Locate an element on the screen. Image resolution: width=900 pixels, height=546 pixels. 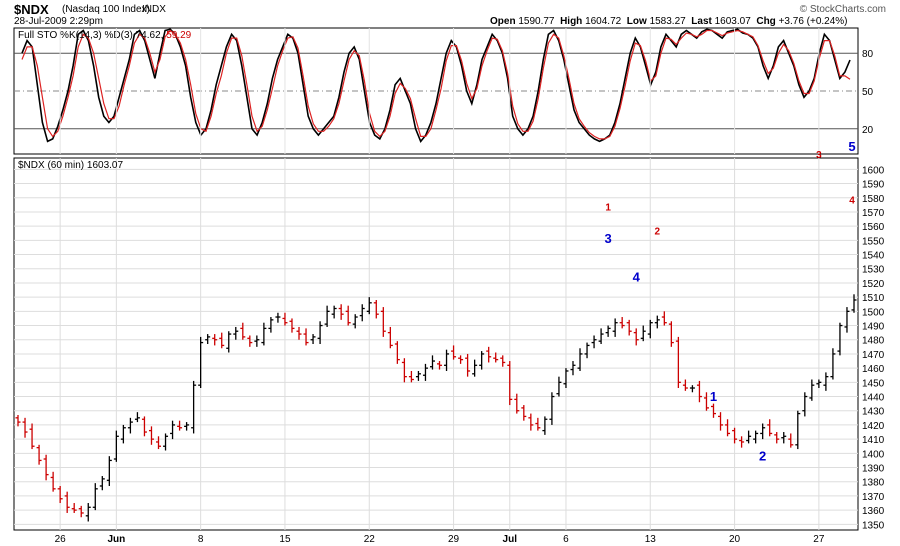
low-value: 1583.27 is located at coordinates (667, 21).